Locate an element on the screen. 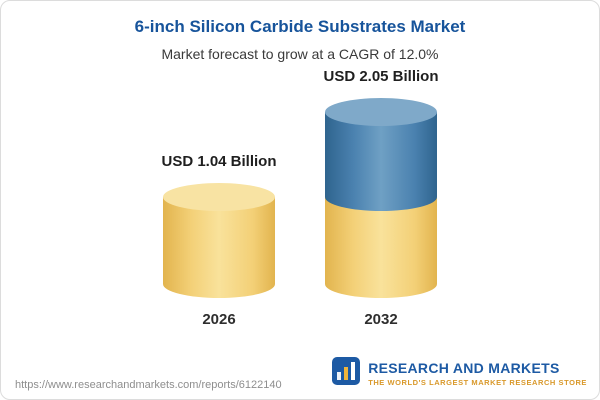 Image resolution: width=600 pixels, height=400 pixels. research-and-markets-logo-icon is located at coordinates (346, 373).